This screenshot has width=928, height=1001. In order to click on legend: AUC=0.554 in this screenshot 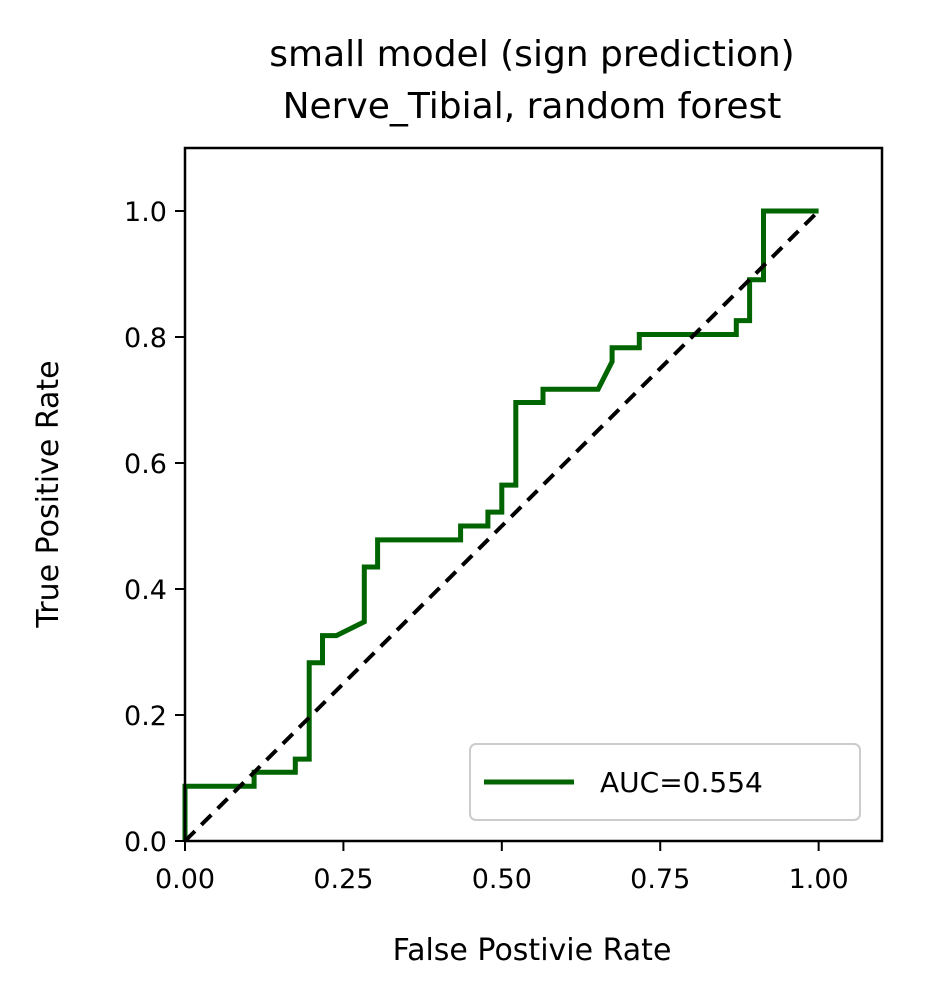, I will do `click(665, 782)`.